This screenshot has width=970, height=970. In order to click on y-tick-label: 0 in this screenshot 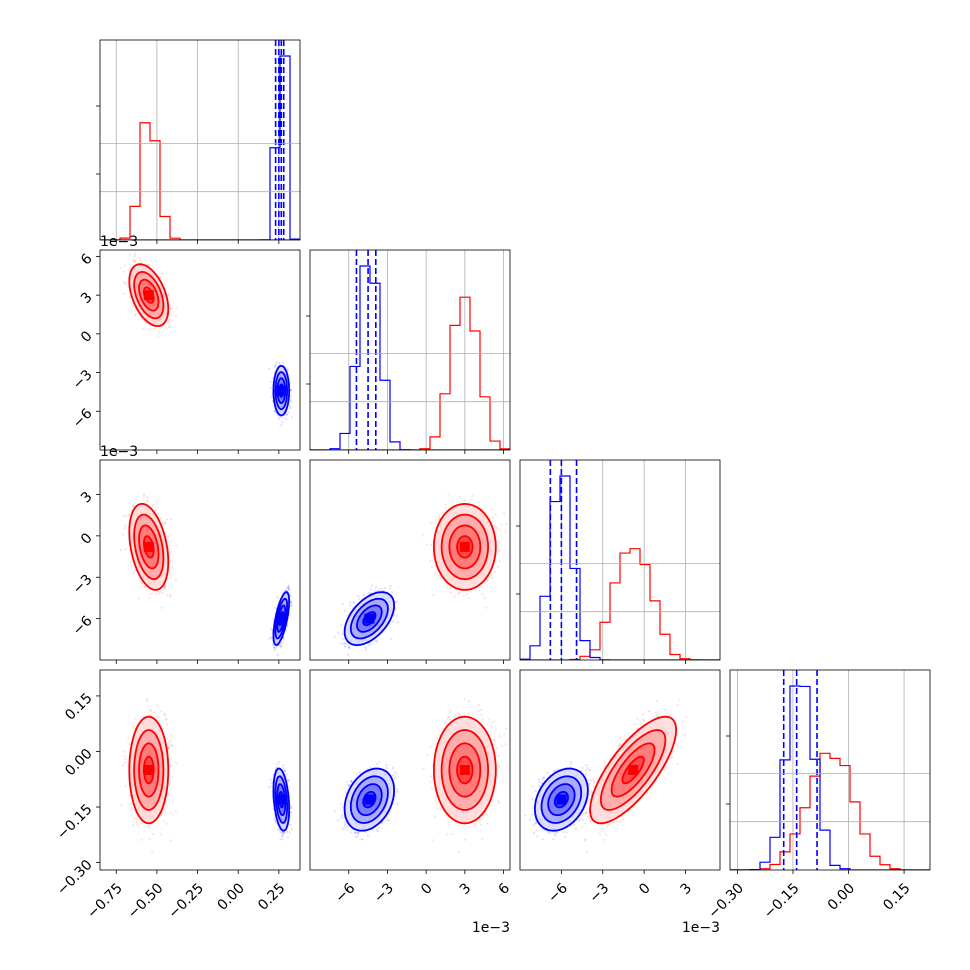, I will do `click(87, 337)`.